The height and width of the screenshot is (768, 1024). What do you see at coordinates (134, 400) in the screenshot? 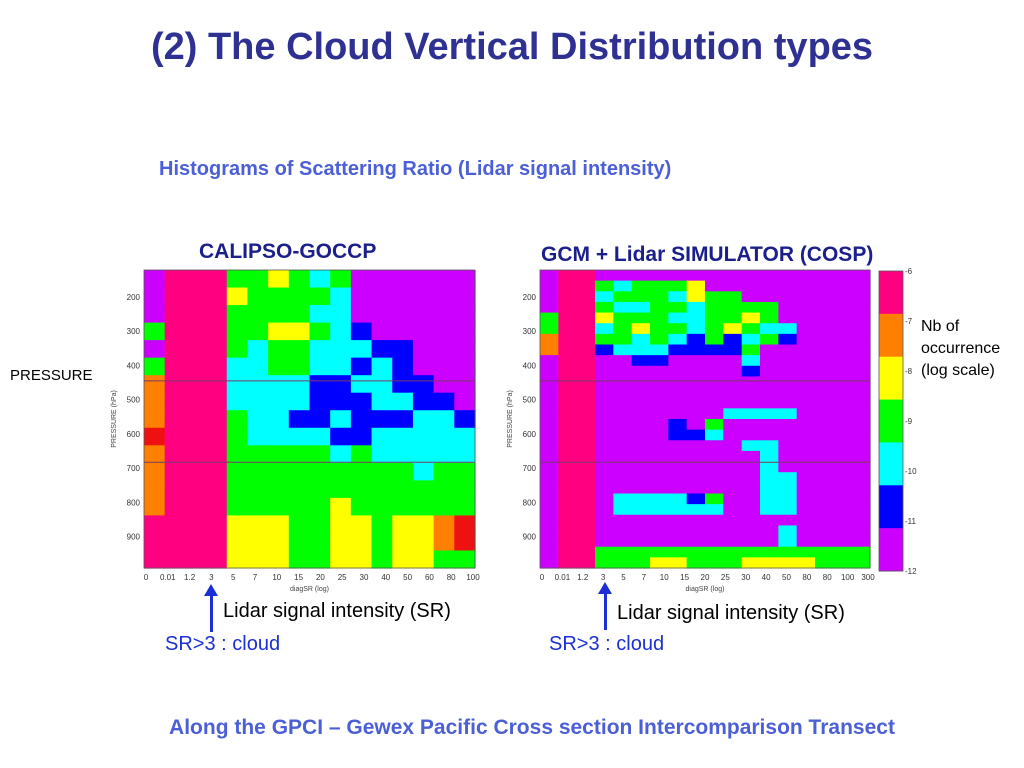
I see `y-tick-label: 500` at bounding box center [134, 400].